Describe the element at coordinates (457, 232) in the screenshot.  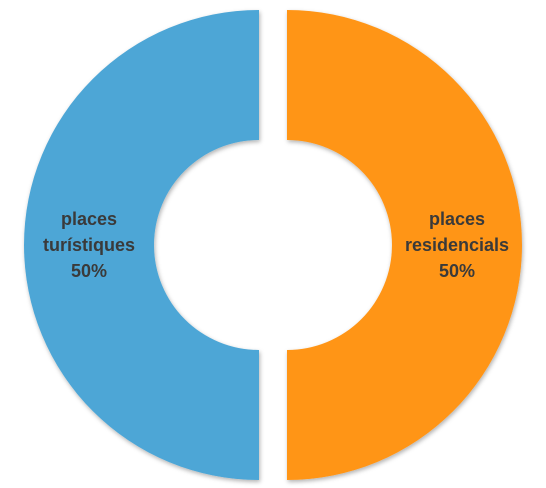
I see `category-label: places residencials` at that location.